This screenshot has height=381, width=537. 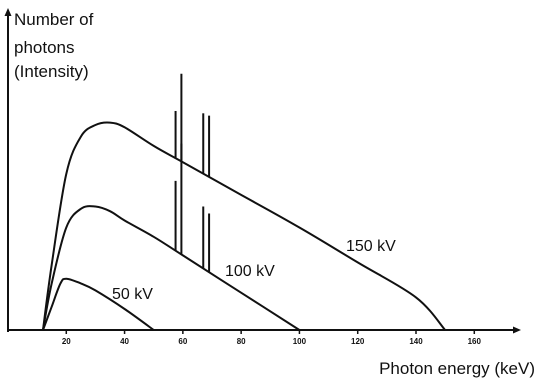 I want to click on x-tick-label-160: 160, so click(x=475, y=341).